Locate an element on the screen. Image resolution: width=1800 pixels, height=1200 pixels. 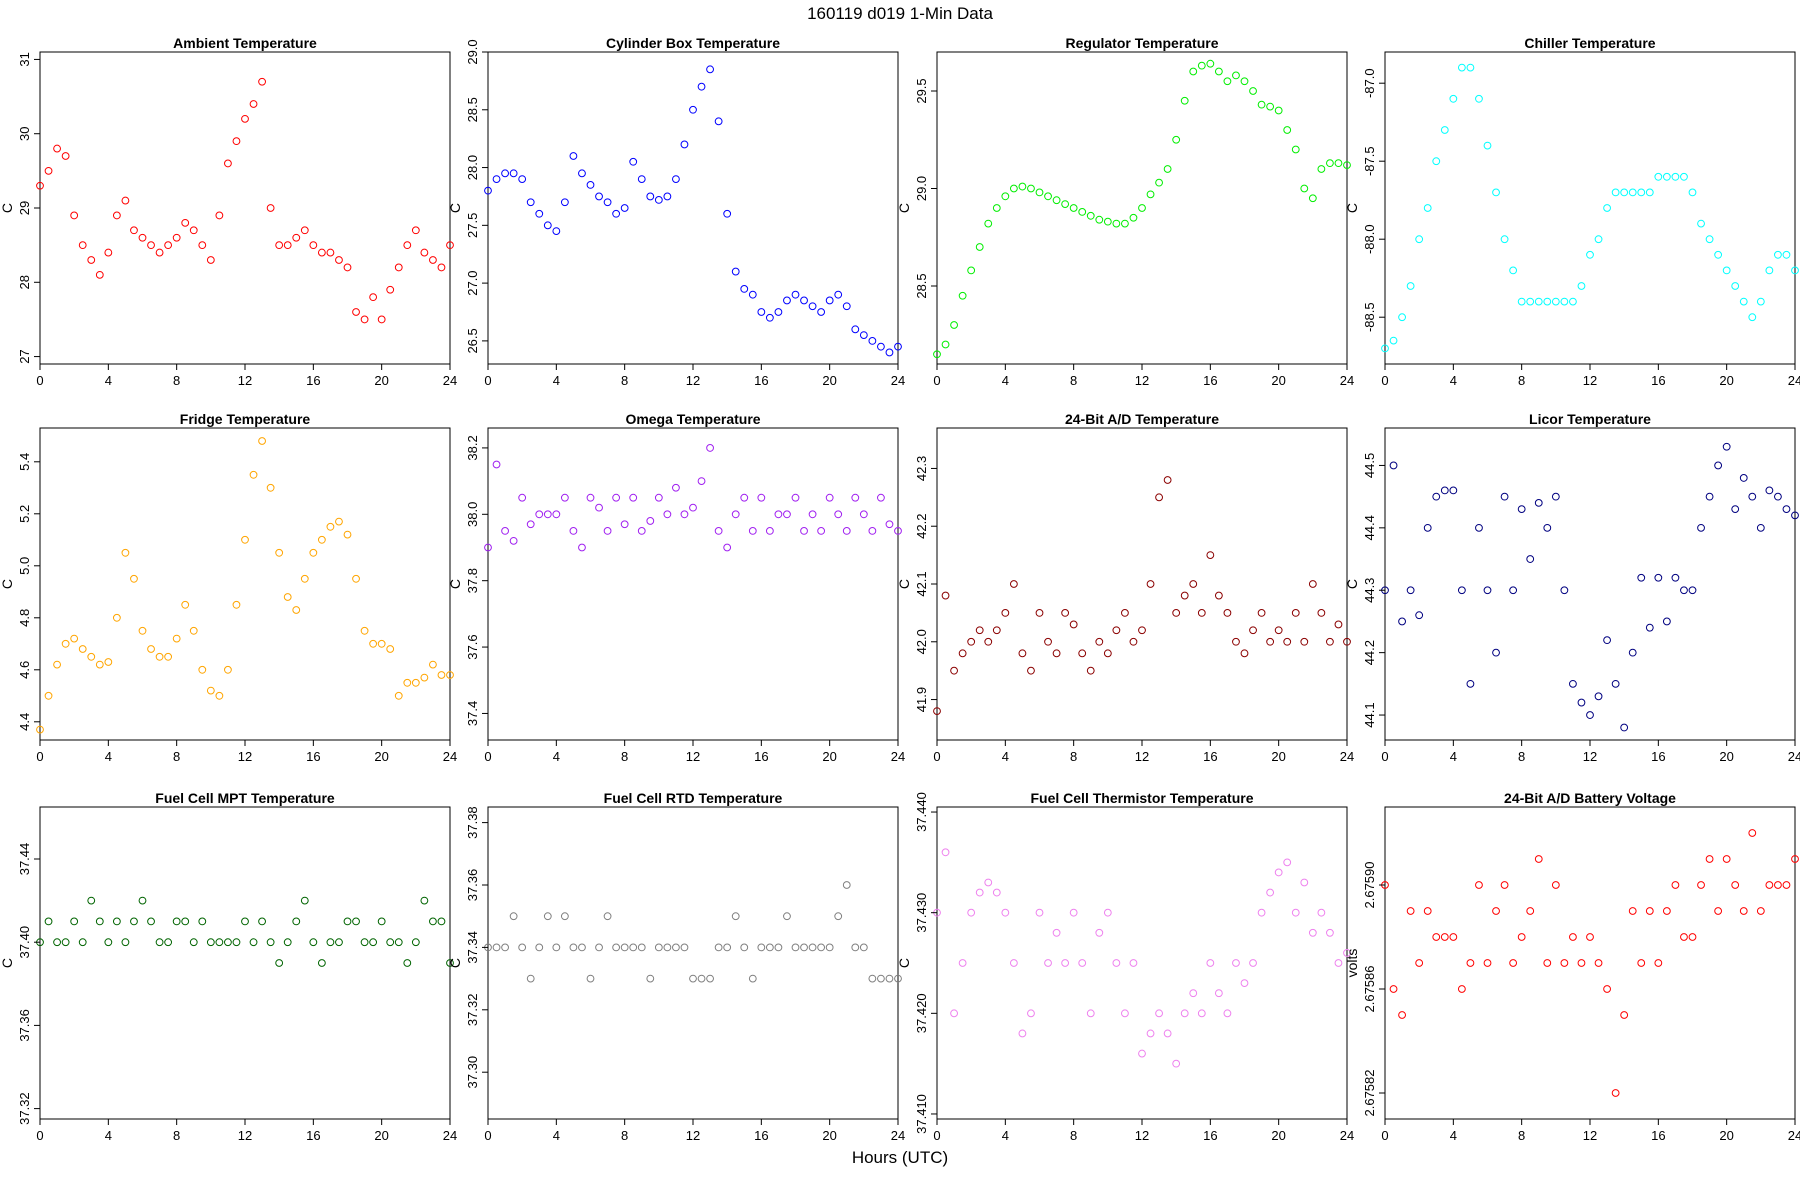
y-tick-label: 26.5 is located at coordinates (472, 340).